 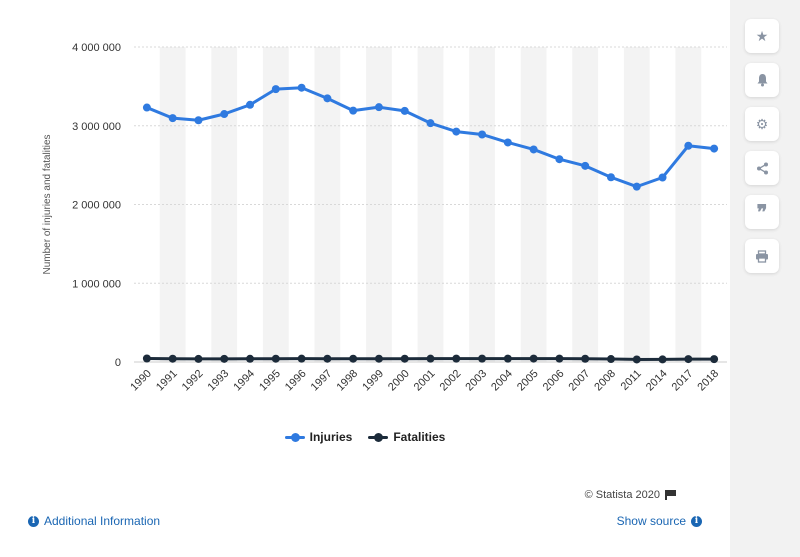 What do you see at coordinates (378, 437) in the screenshot?
I see `legend-swatch-fatalities` at bounding box center [378, 437].